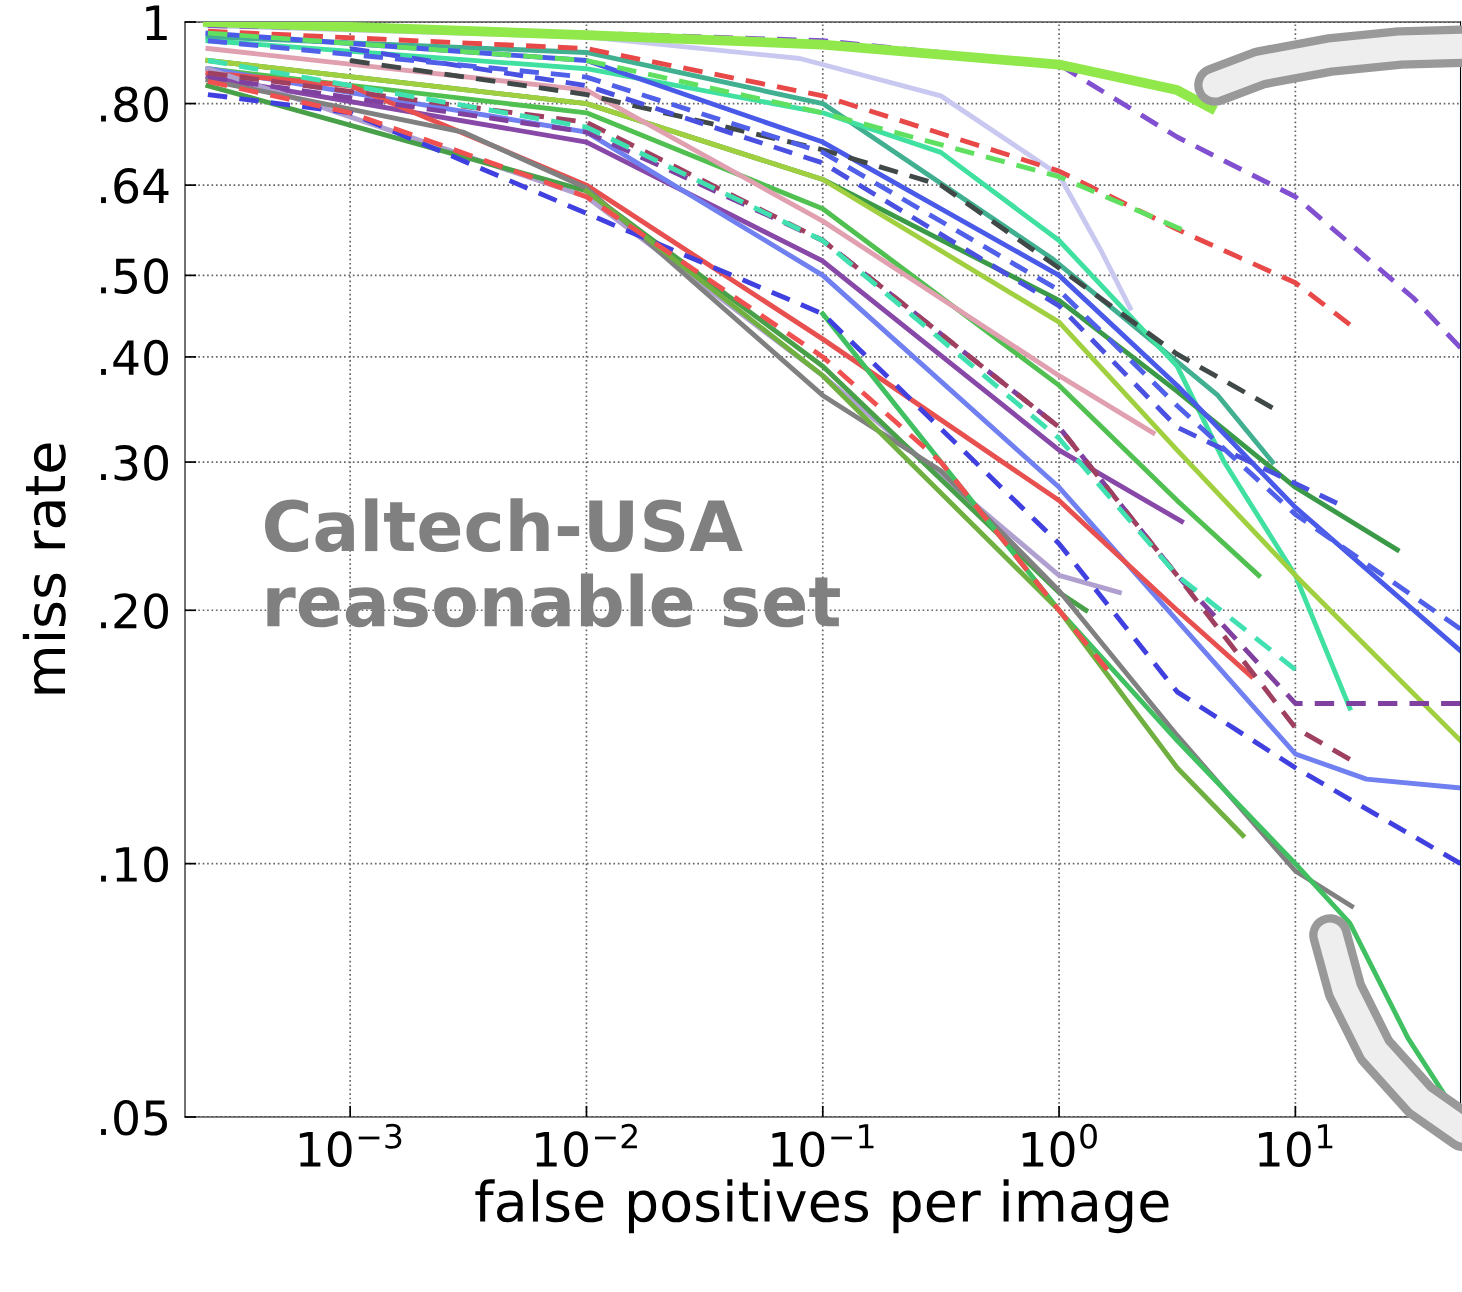 The image size is (1462, 1292). What do you see at coordinates (134, 357) in the screenshot?
I see `y-tick-label: .40` at bounding box center [134, 357].